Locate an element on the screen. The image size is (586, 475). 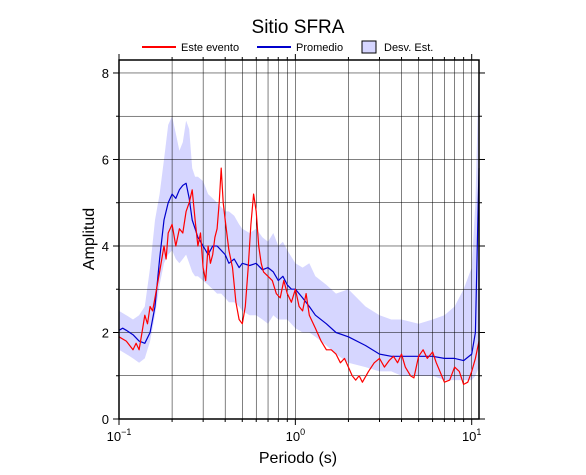
y-tick-label: 6 is located at coordinates (105, 159).